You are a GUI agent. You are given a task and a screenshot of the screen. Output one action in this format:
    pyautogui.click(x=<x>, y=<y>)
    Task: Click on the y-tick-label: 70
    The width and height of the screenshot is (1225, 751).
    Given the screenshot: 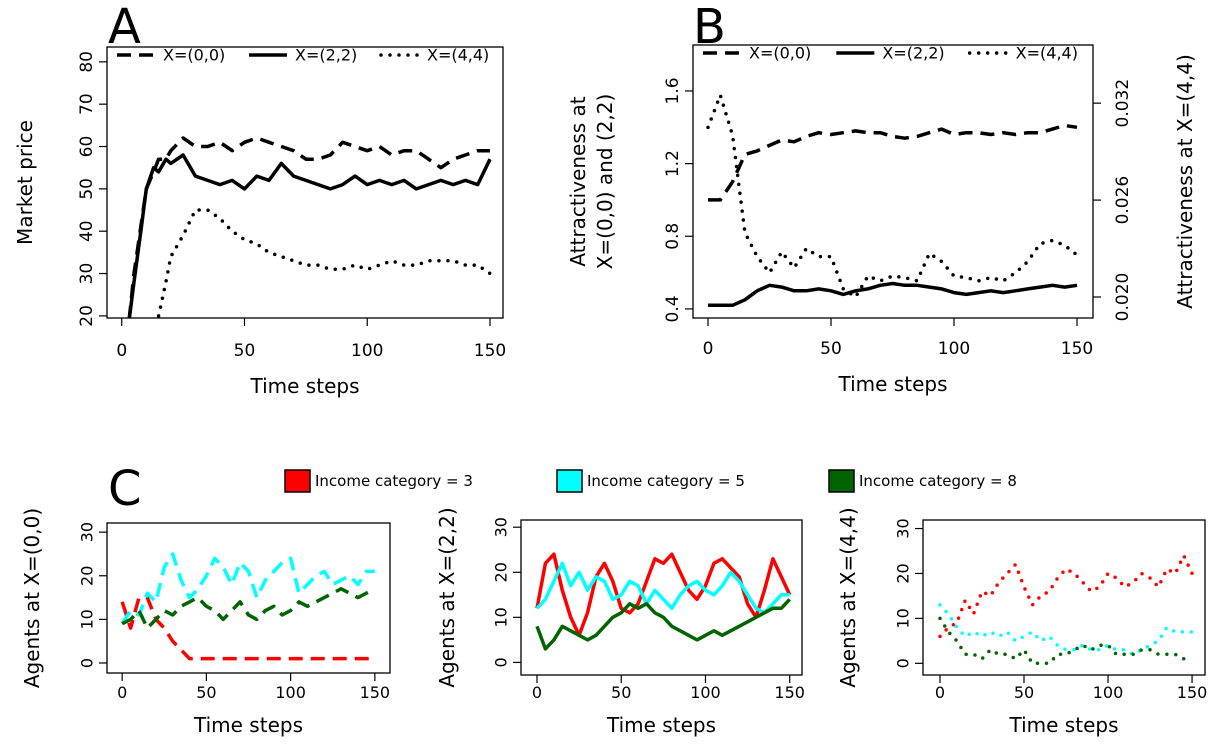 What is the action you would take?
    pyautogui.click(x=87, y=104)
    